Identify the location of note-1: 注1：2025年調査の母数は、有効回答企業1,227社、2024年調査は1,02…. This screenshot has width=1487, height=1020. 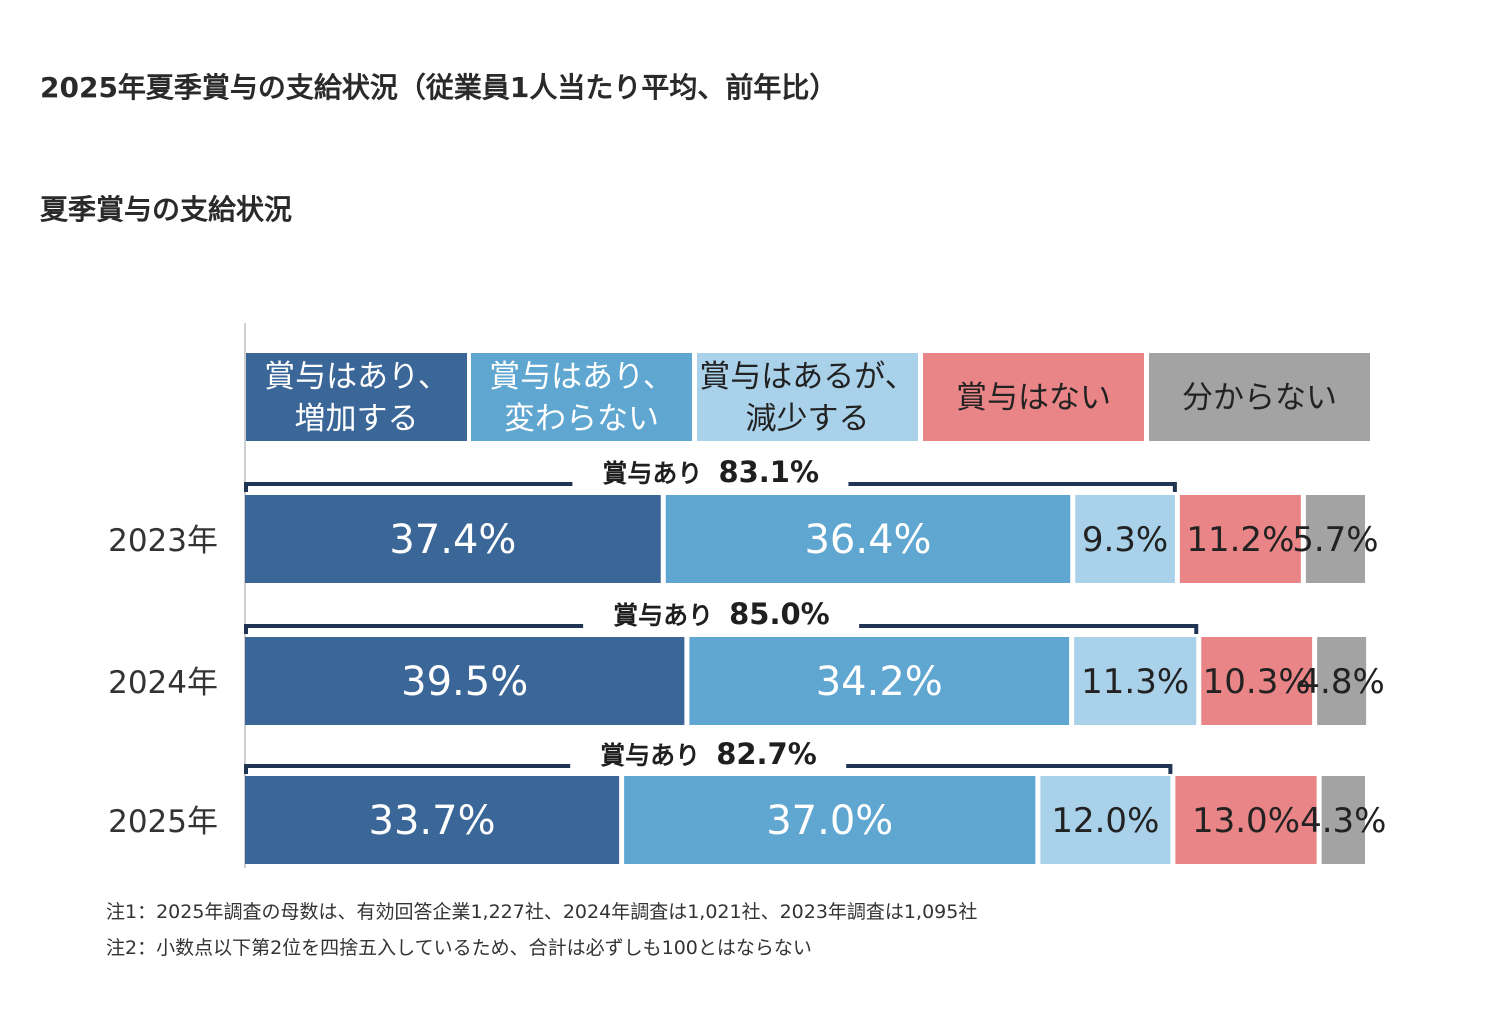
(542, 912).